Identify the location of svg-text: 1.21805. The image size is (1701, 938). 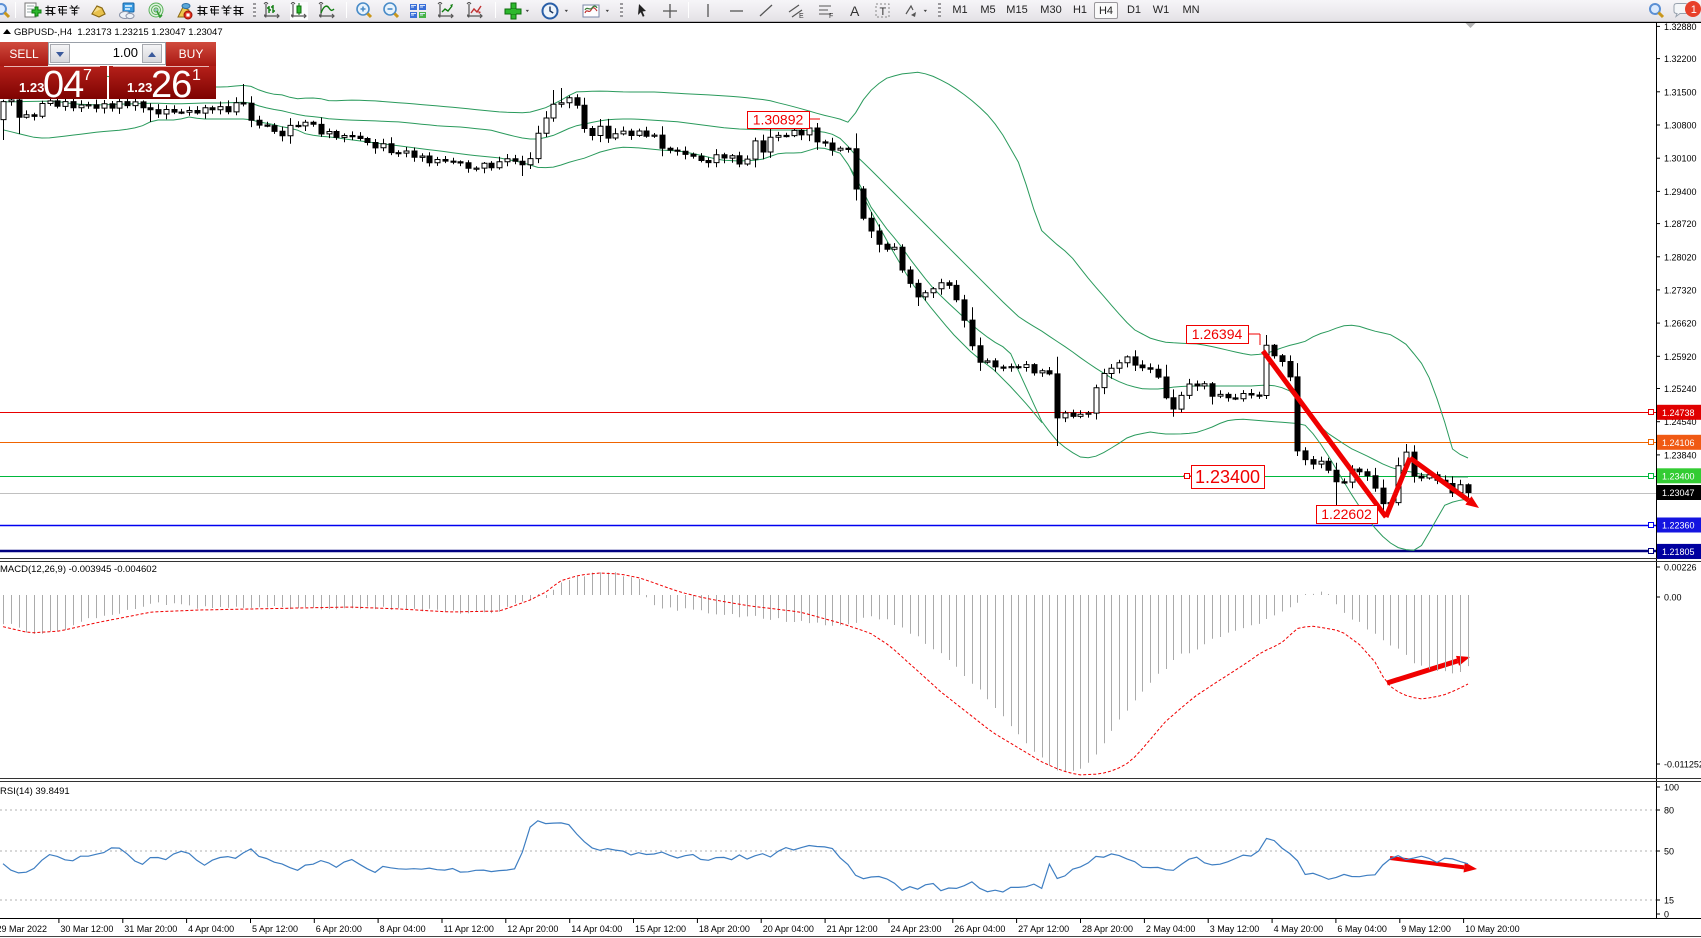
(1678, 552).